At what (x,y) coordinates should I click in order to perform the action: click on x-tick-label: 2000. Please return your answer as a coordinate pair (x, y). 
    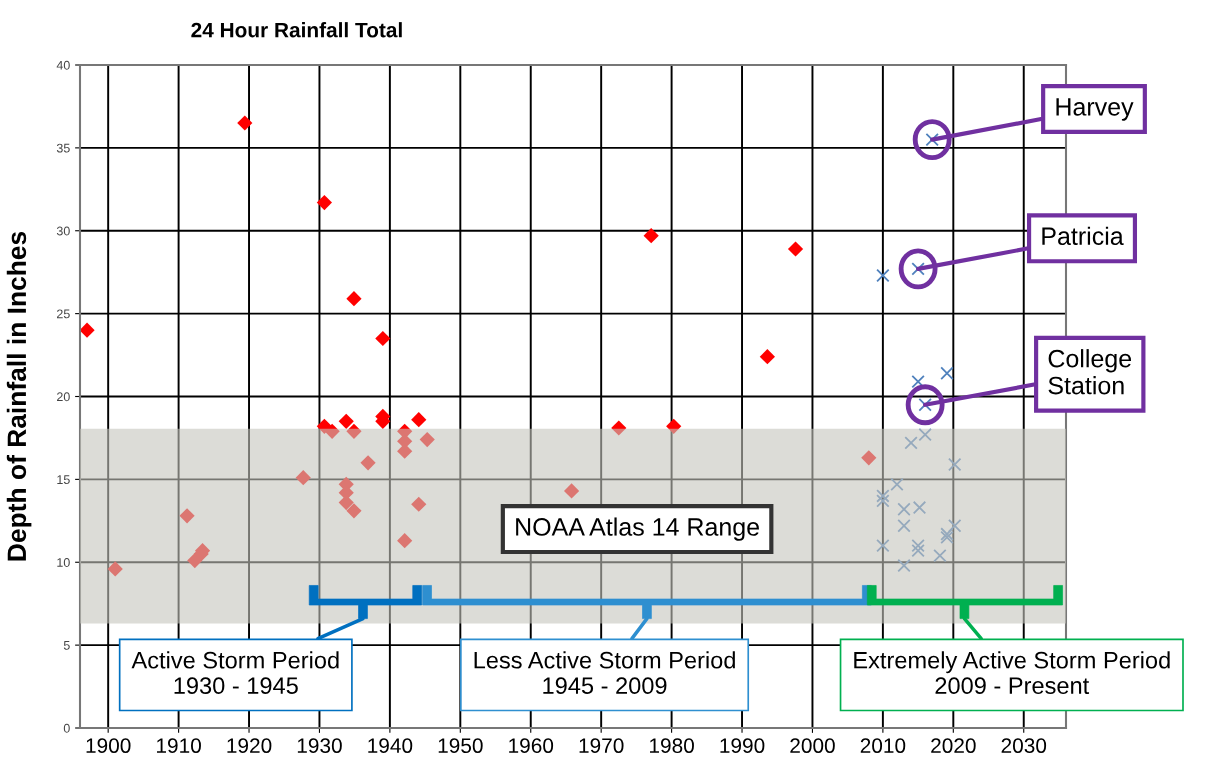
    Looking at the image, I should click on (812, 746).